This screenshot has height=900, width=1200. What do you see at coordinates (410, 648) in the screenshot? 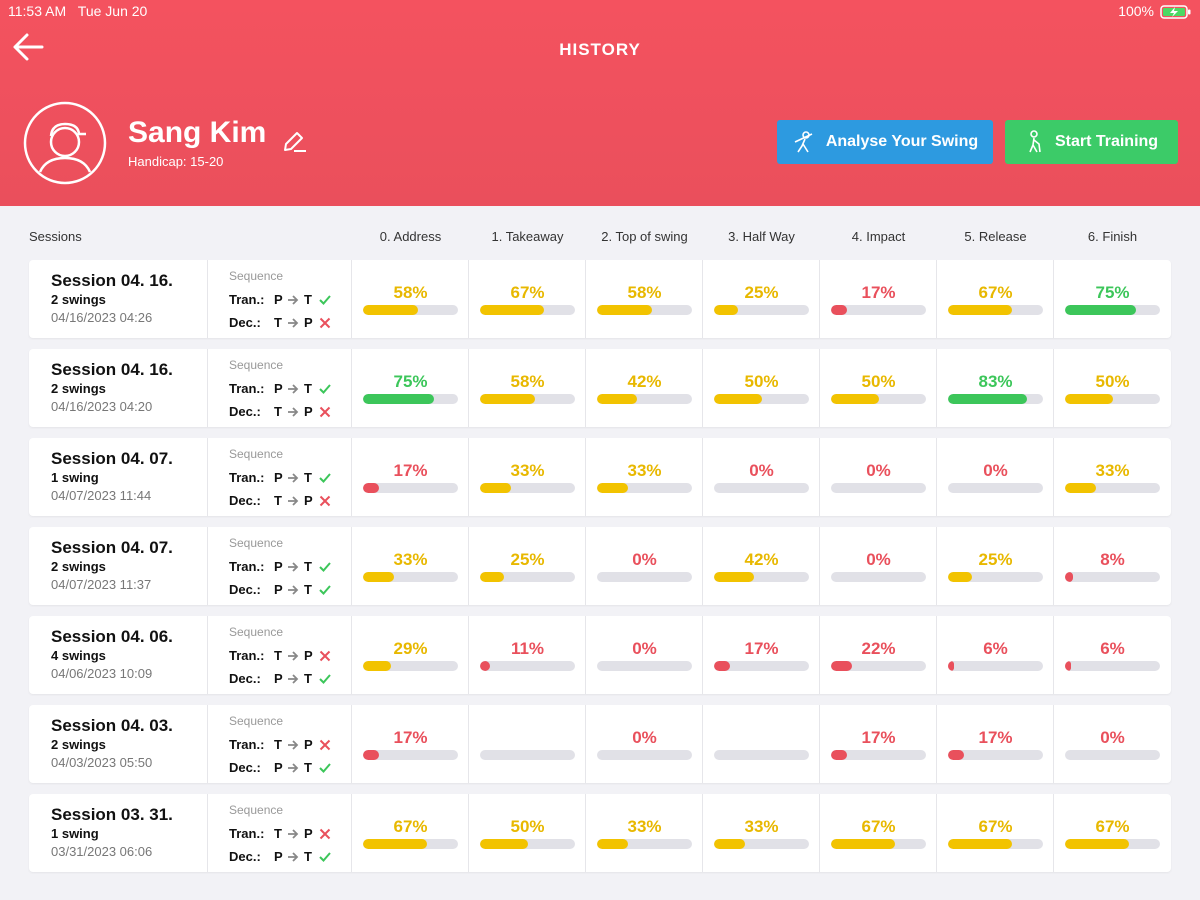
I see `percent-label: 29%` at bounding box center [410, 648].